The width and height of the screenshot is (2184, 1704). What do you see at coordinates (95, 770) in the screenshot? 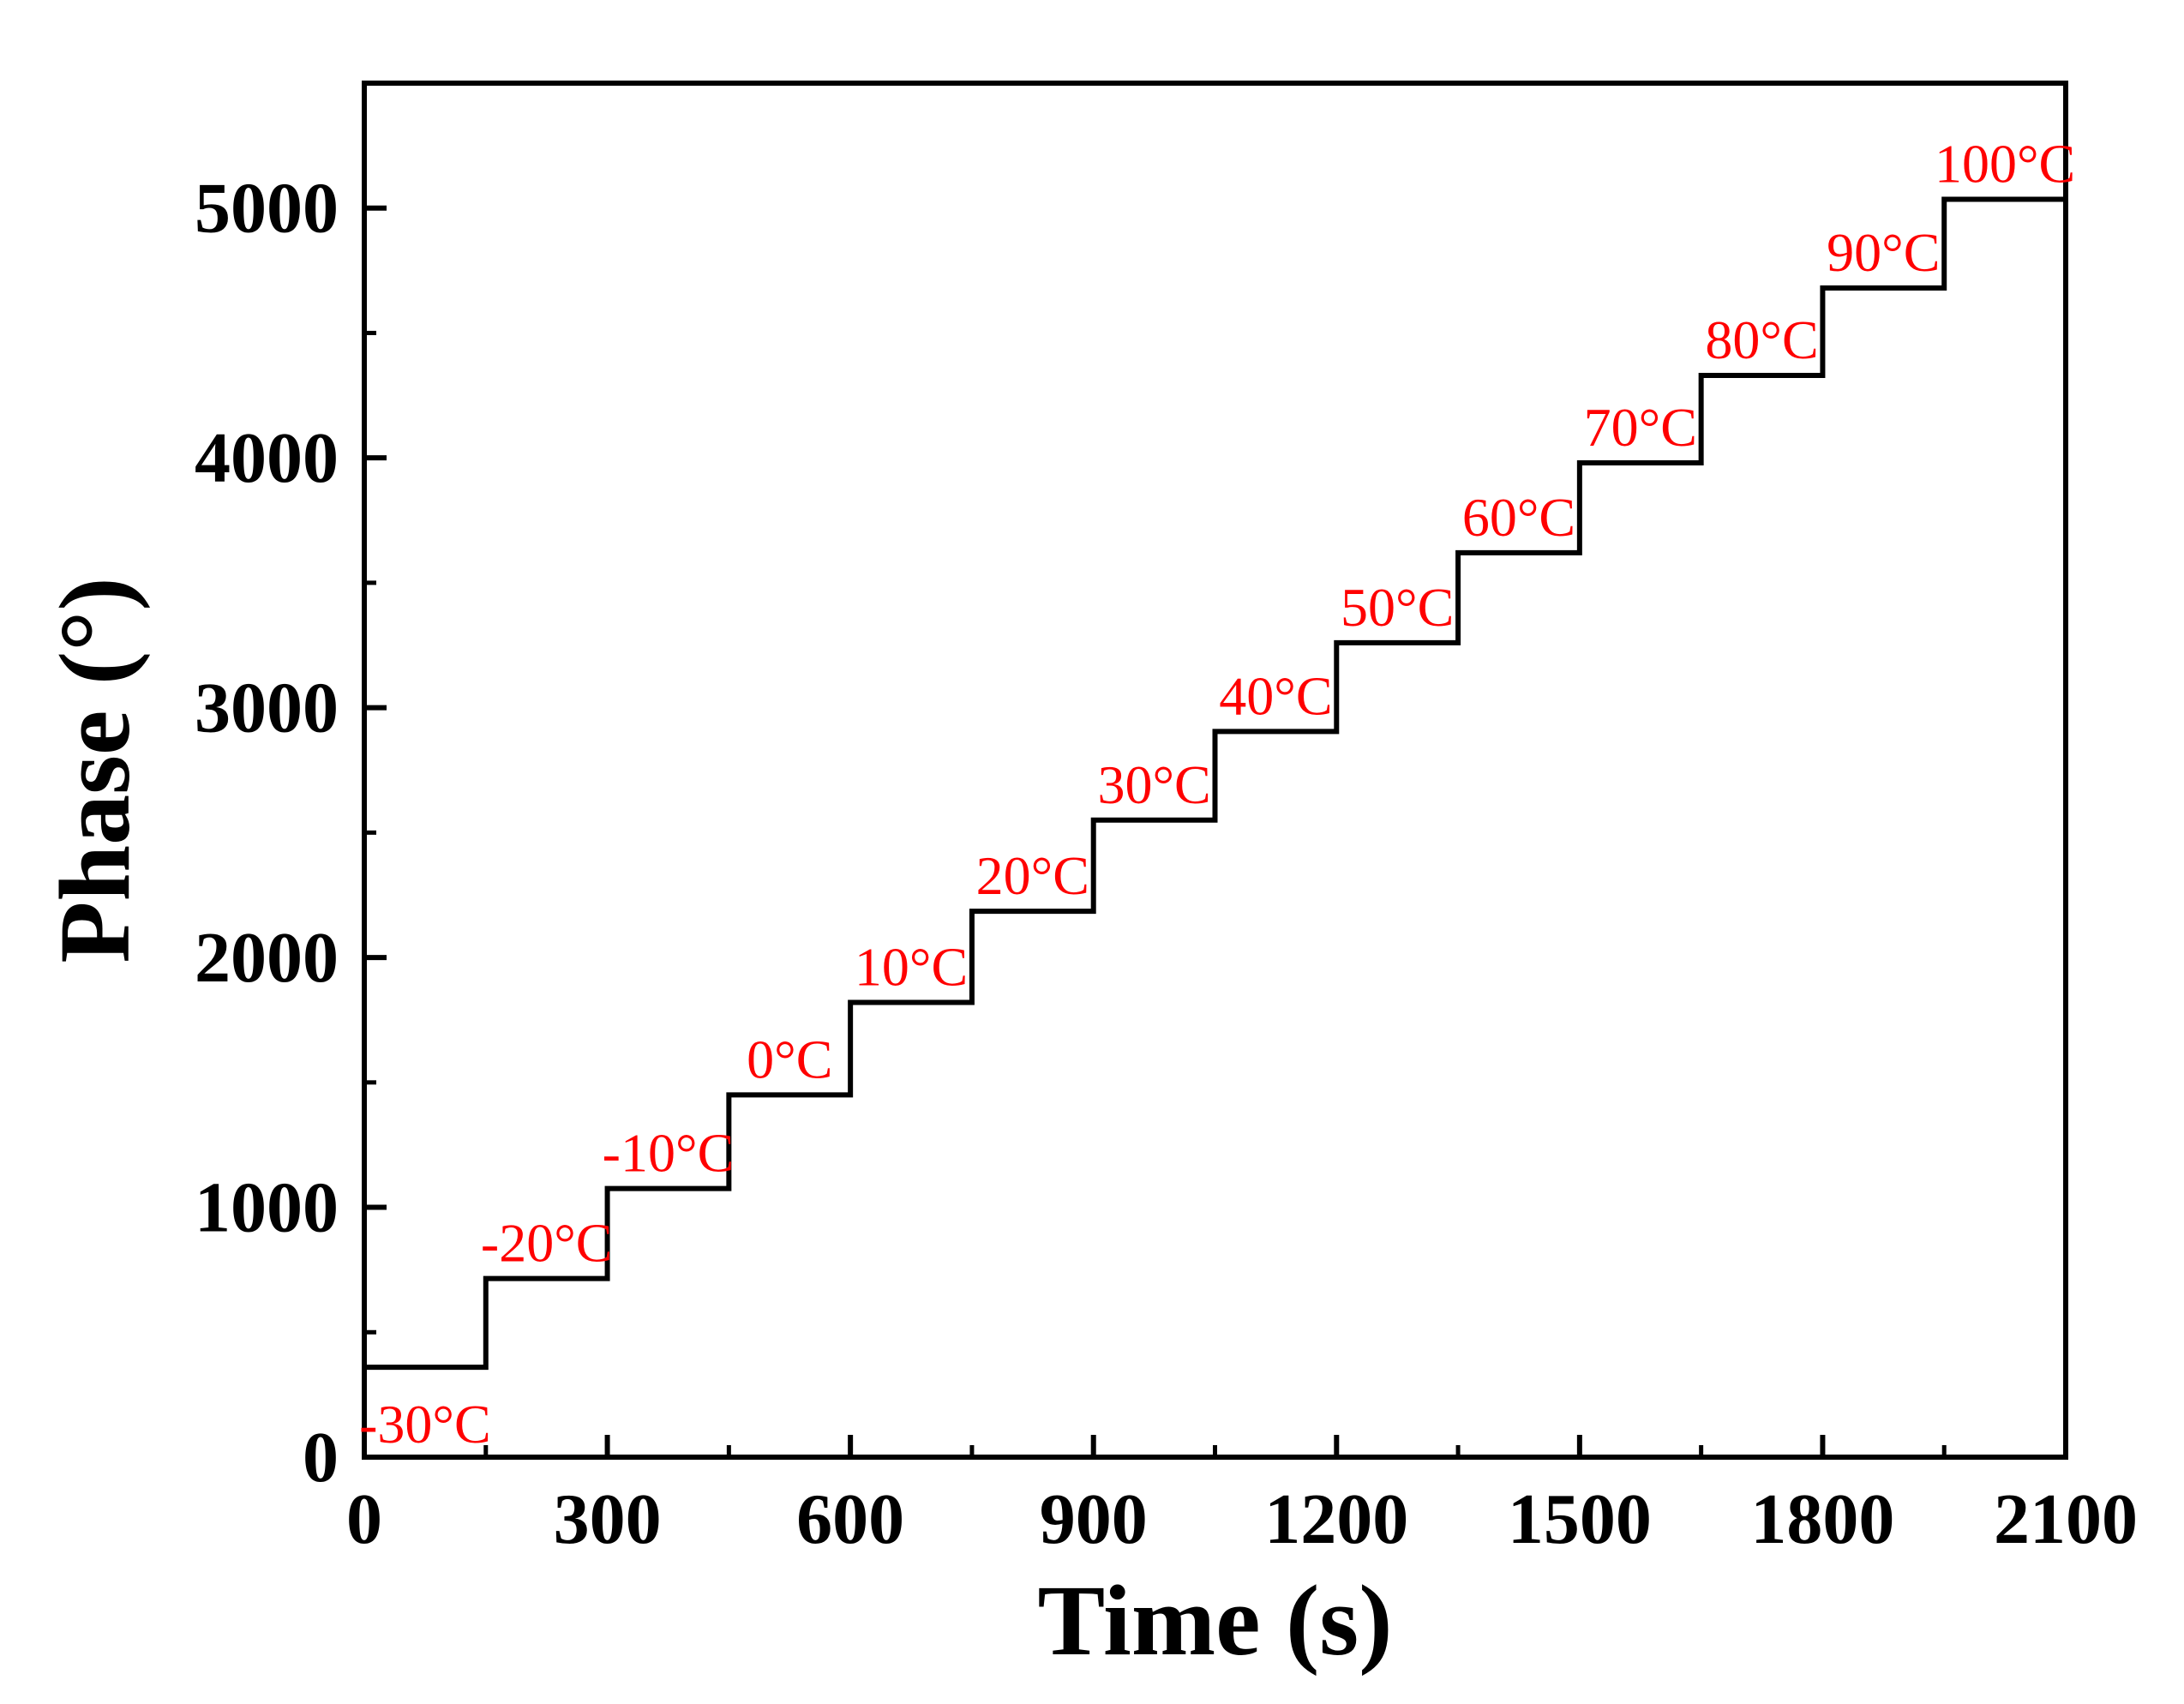
I see `y-axis-title: Phase (°)` at bounding box center [95, 770].